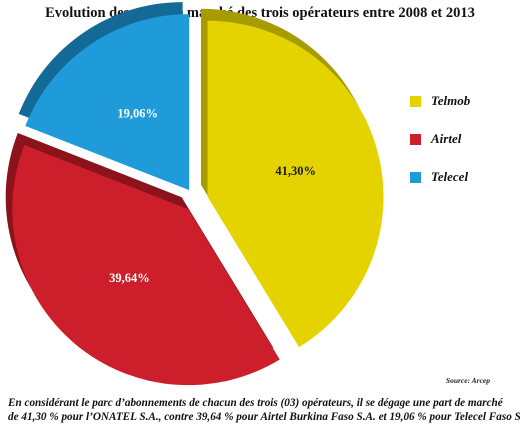 The width and height of the screenshot is (520, 431). Describe the element at coordinates (450, 176) in the screenshot. I see `legend-label-telecel: Telecel` at that location.